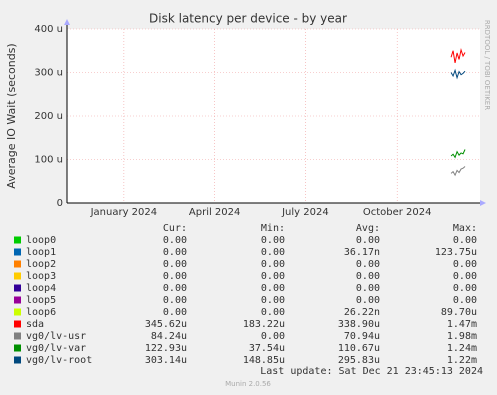 The height and width of the screenshot is (395, 497). I want to click on x-tick-label: July 2024, so click(305, 212).